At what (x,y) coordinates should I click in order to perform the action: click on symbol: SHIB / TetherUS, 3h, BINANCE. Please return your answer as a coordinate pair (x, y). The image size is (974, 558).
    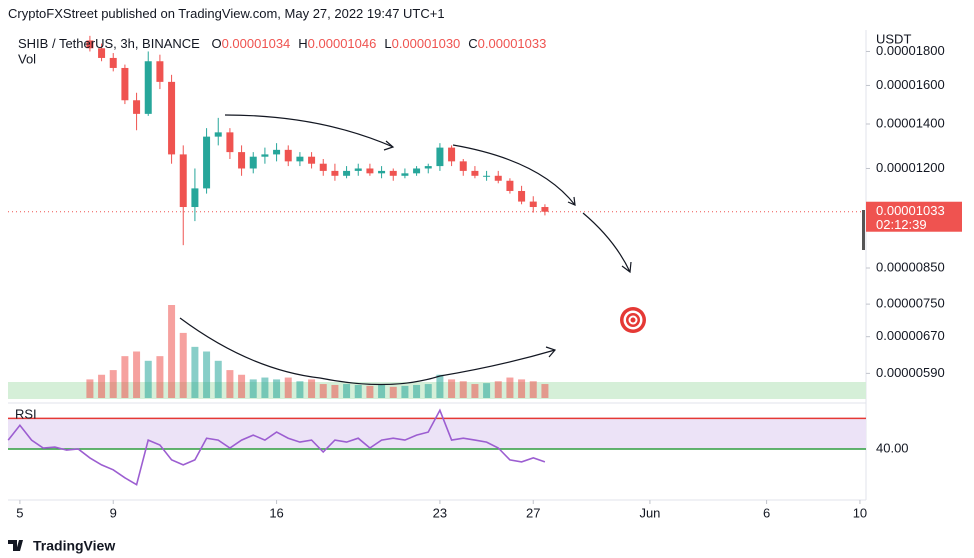
    Looking at the image, I should click on (109, 43).